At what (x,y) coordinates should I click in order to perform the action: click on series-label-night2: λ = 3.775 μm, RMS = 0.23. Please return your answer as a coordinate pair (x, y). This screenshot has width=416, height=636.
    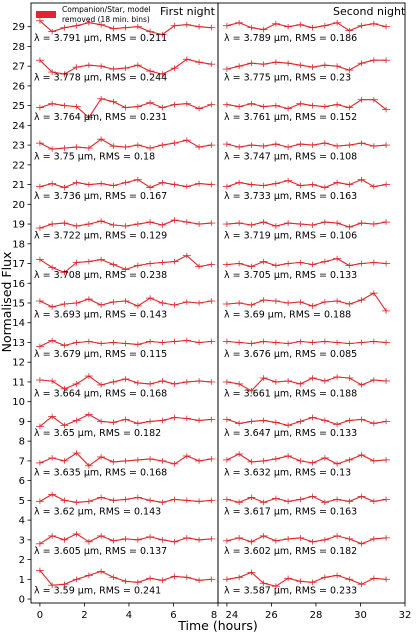
    Looking at the image, I should click on (287, 78).